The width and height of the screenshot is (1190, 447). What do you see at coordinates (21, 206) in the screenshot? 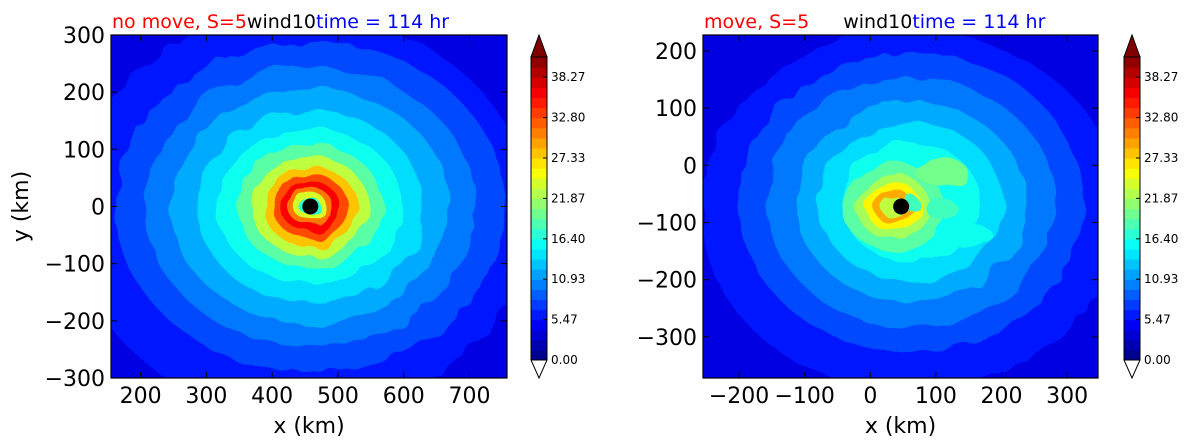
I see `y-axis-label: y (km)` at bounding box center [21, 206].